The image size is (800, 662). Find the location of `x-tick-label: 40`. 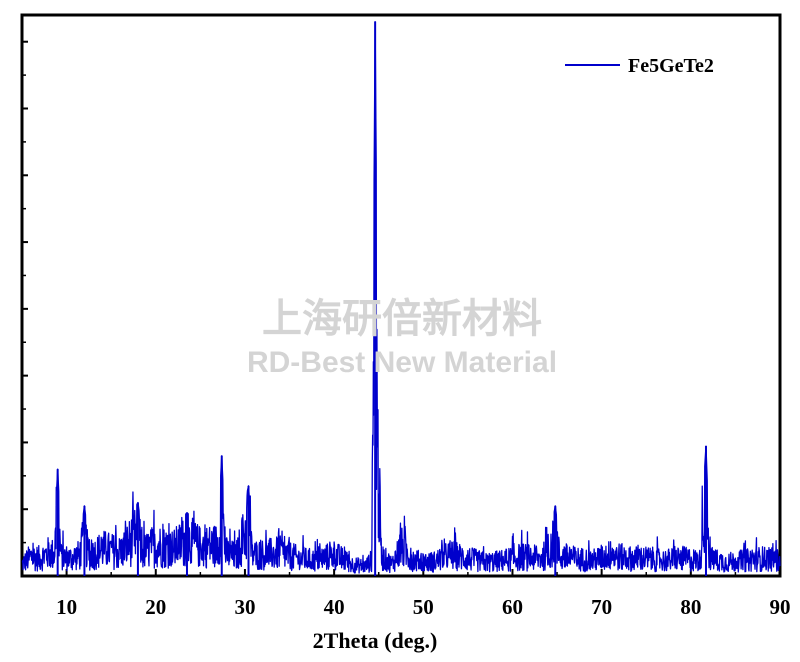

x-tick-label: 40 is located at coordinates (334, 607).